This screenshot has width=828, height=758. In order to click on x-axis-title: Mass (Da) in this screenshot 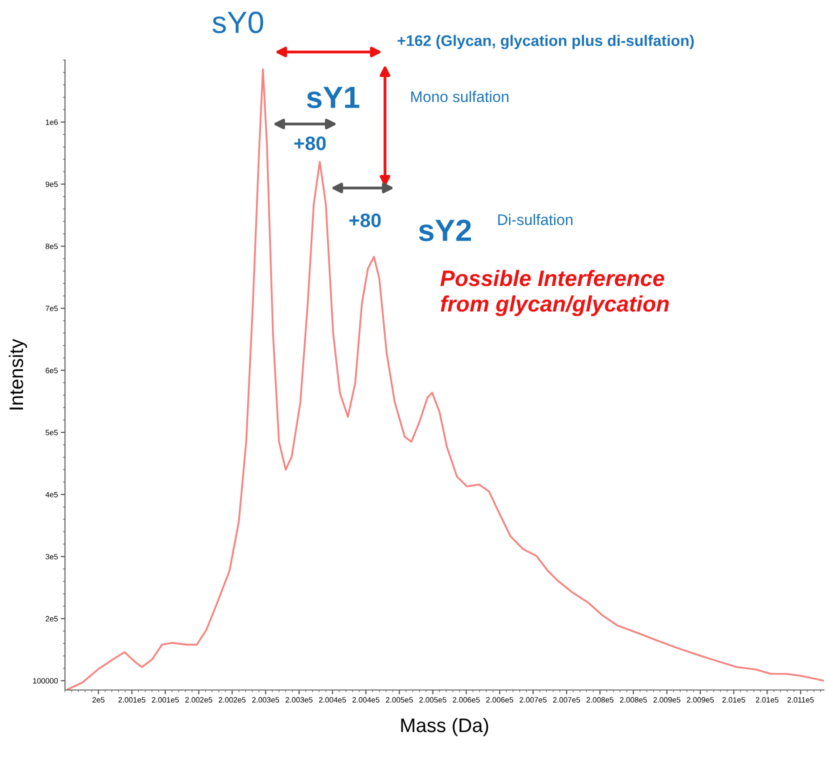, I will do `click(444, 727)`.